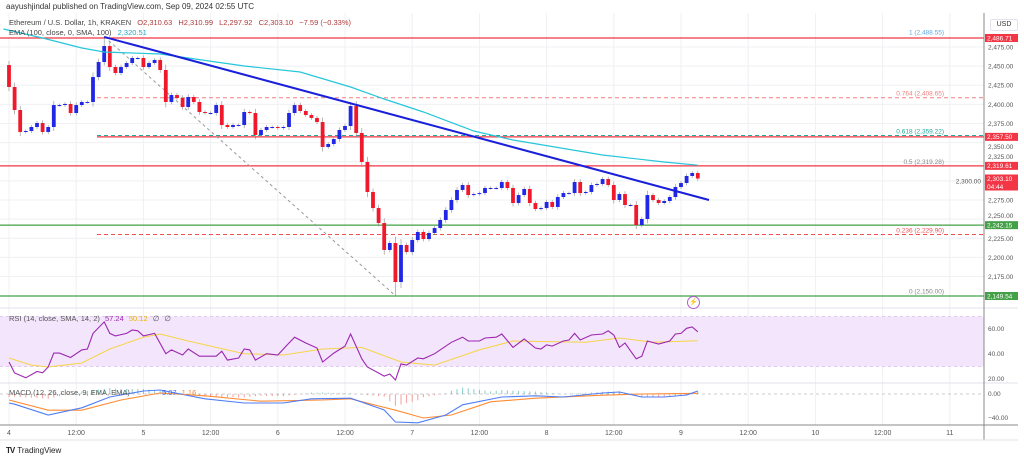  Describe the element at coordinates (693, 302) in the screenshot. I see `lightning-icon: ⚡` at that location.